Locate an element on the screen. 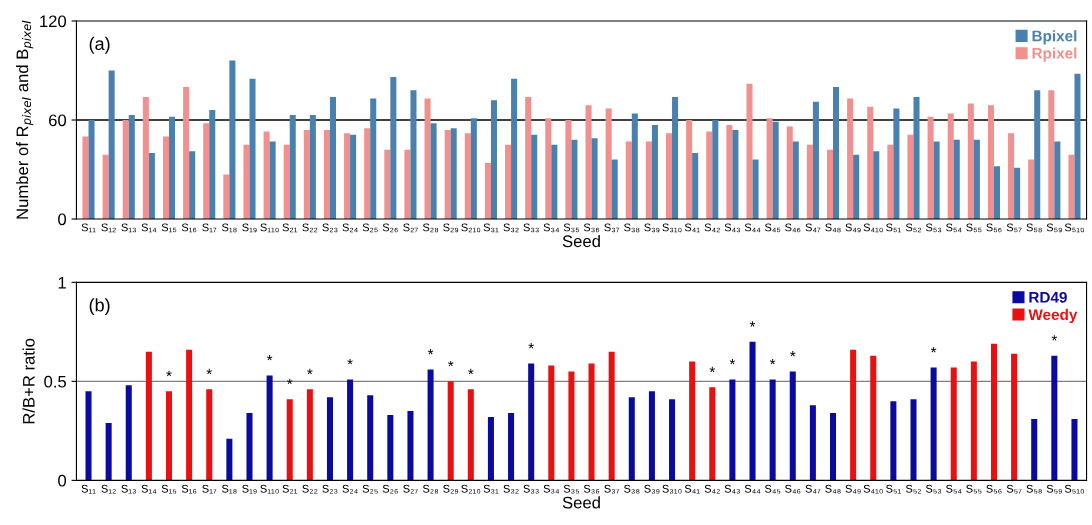 Image resolution: width=1092 pixels, height=525 pixels. x-tick-label: S₅₁ is located at coordinates (893, 489).